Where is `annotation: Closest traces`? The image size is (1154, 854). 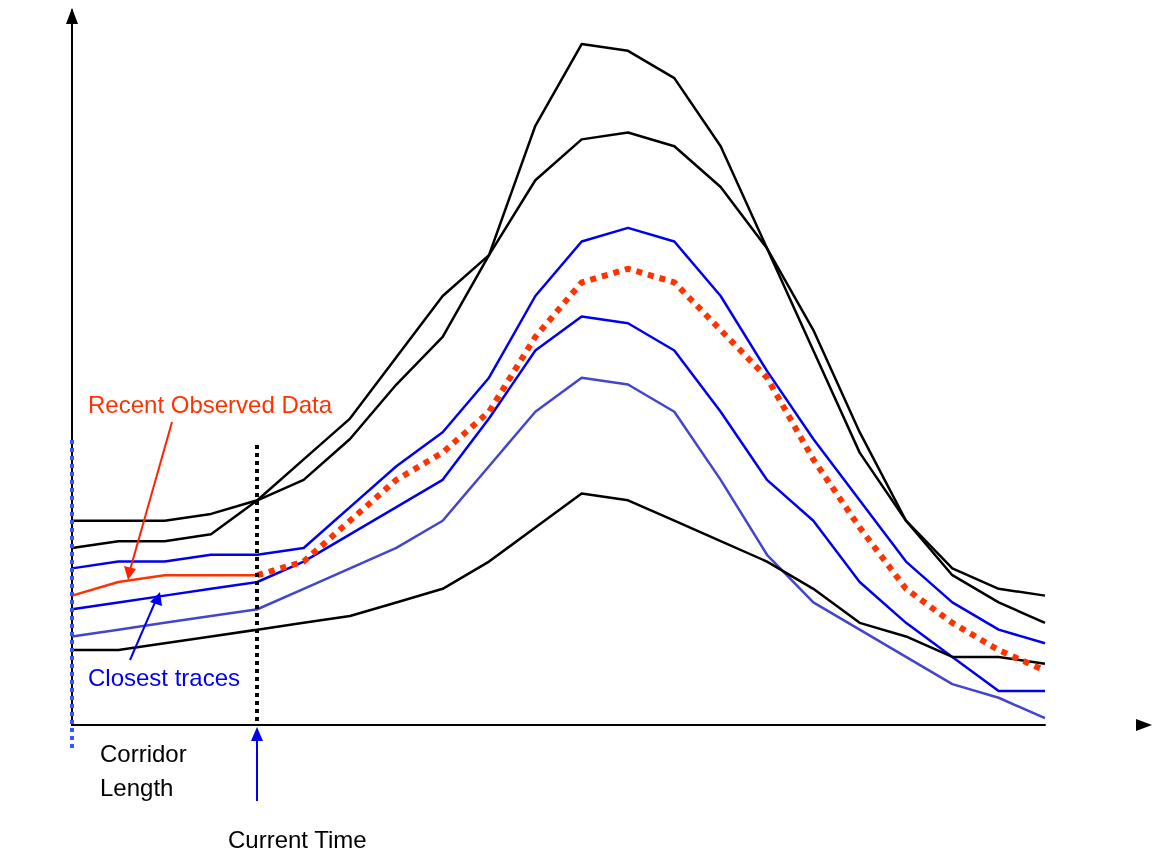
annotation: Closest traces is located at coordinates (164, 677).